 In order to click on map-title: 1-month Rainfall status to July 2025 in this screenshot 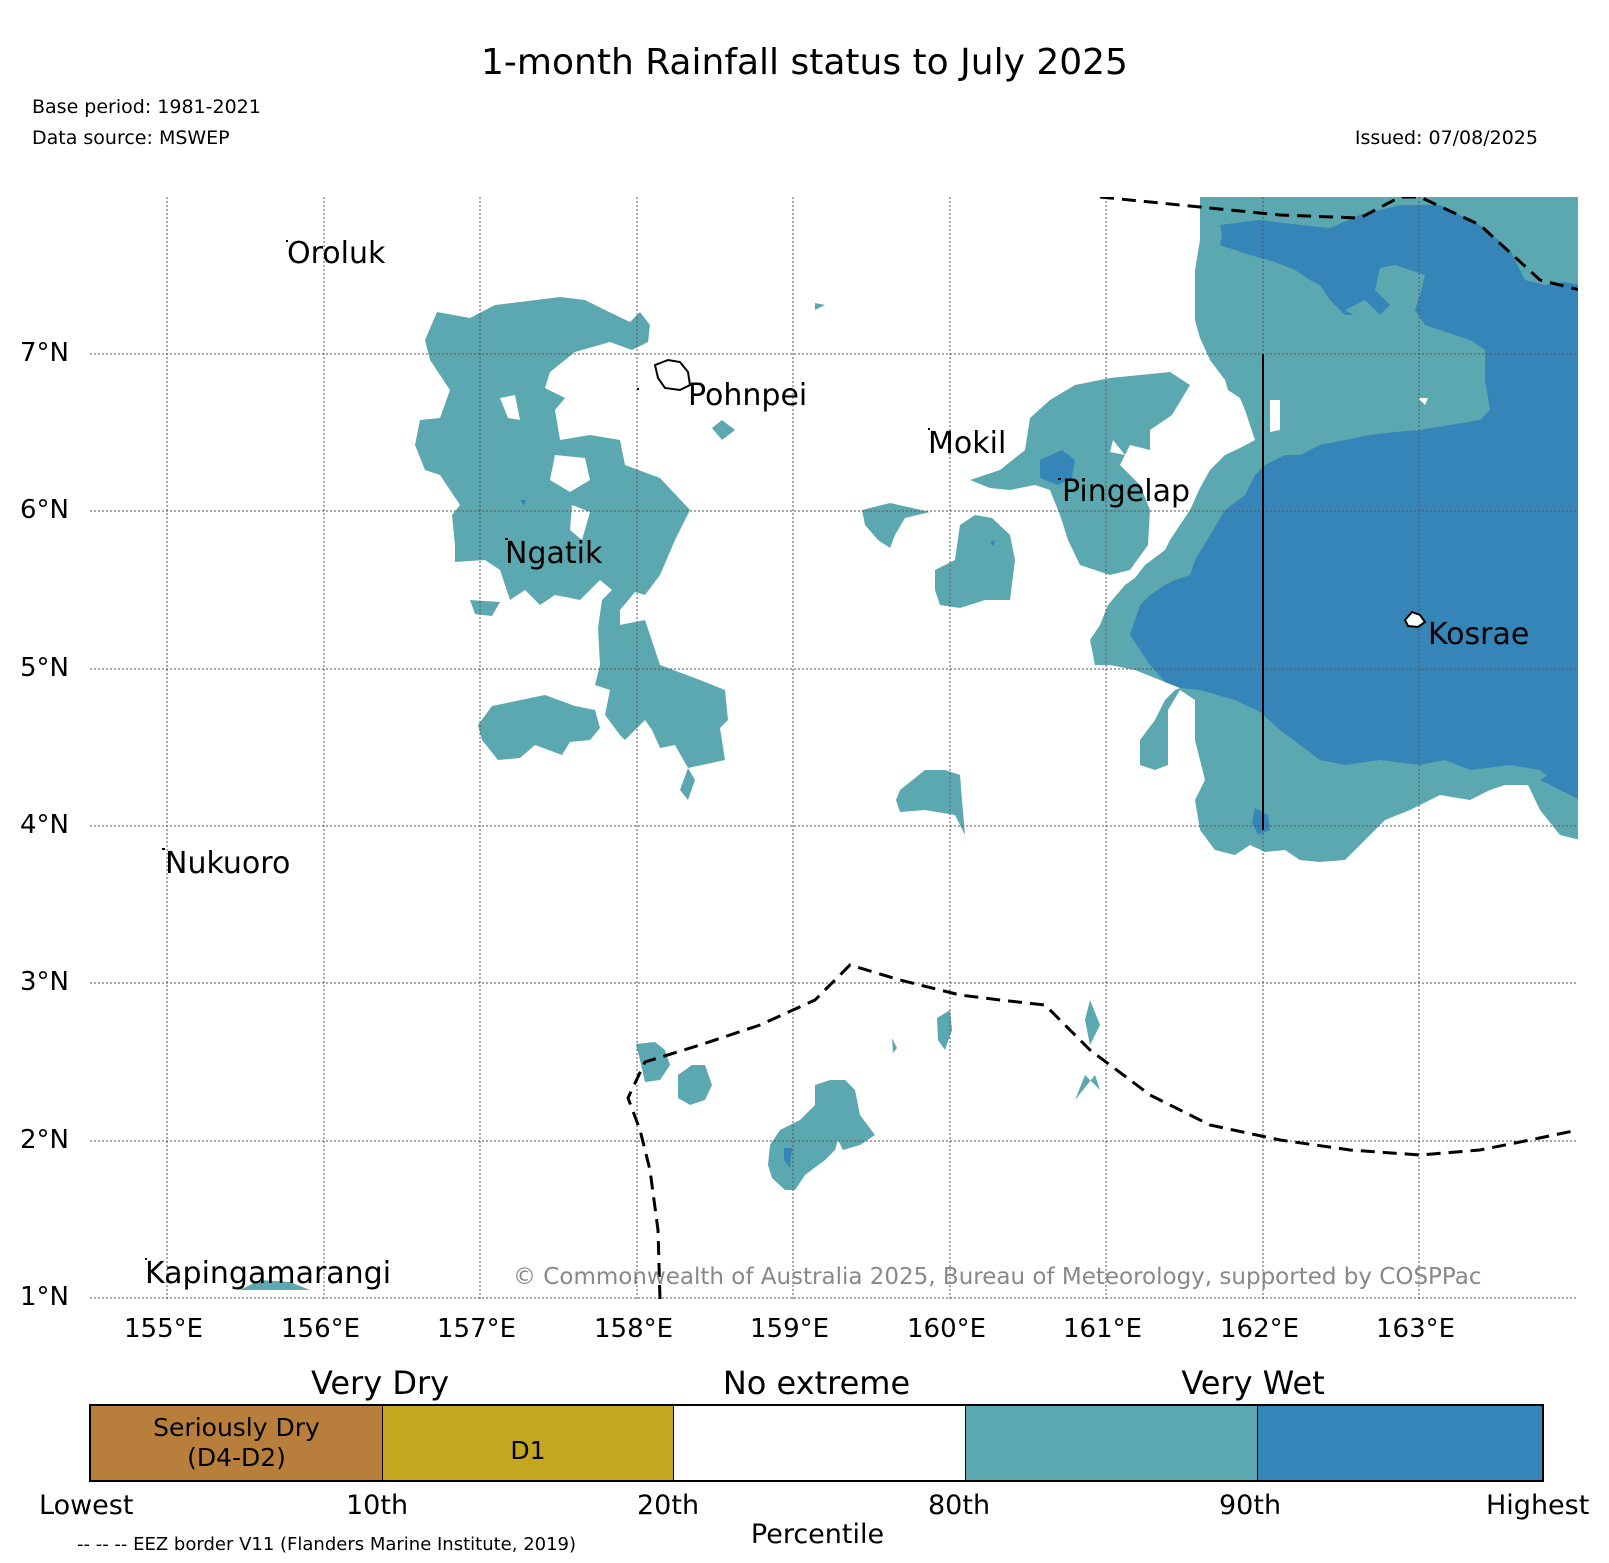, I will do `click(804, 62)`.